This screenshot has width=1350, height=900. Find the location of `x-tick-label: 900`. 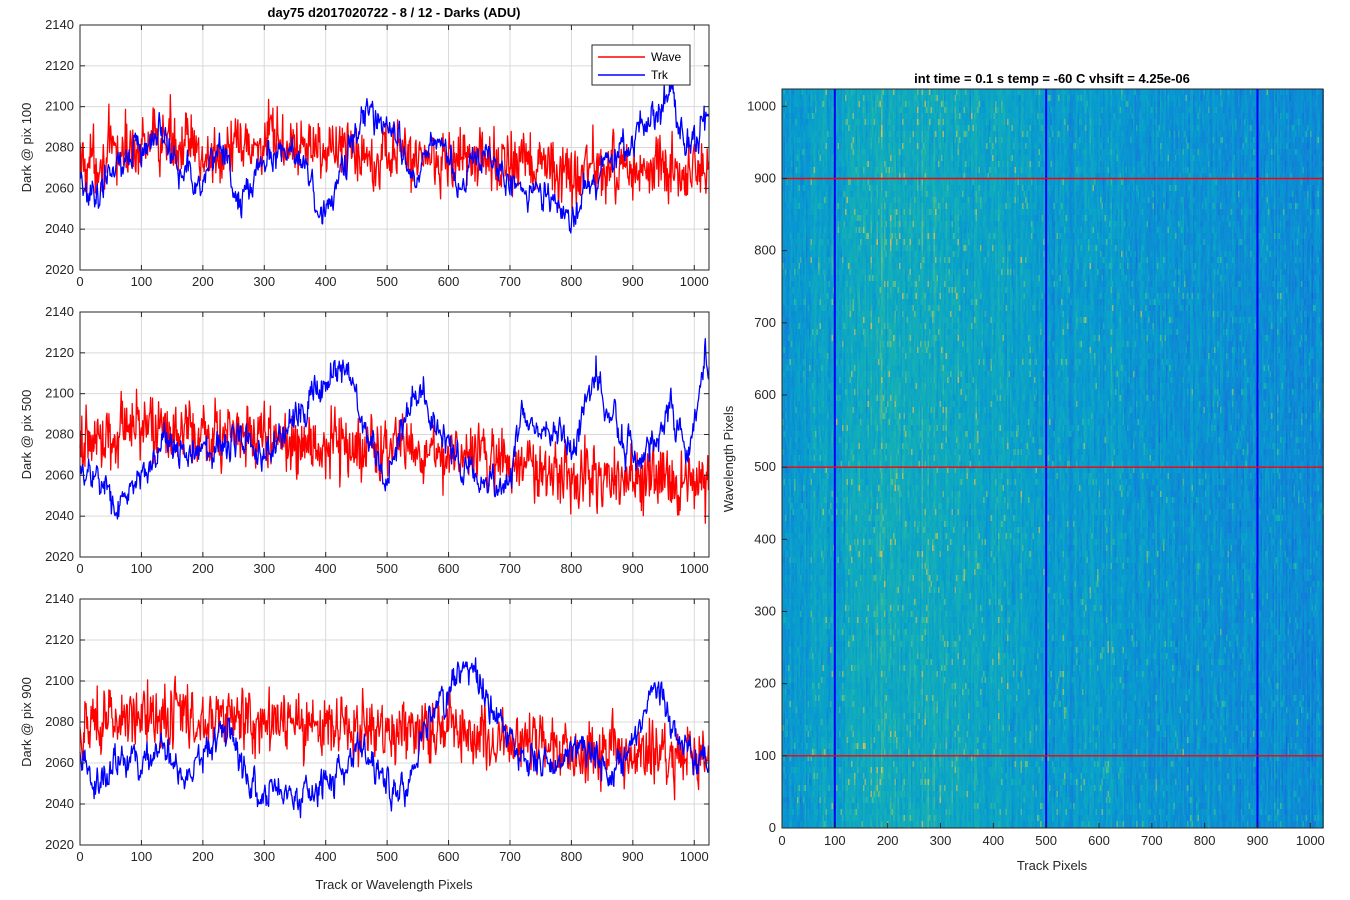

x-tick-label: 900 is located at coordinates (633, 856).